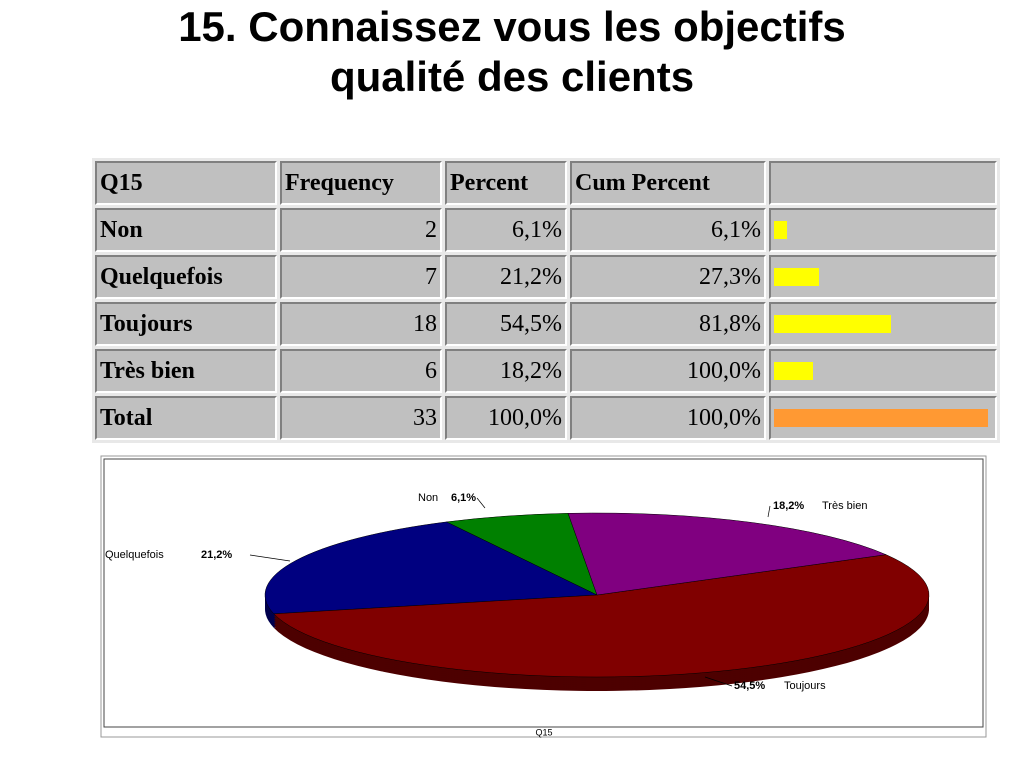 Image resolution: width=1024 pixels, height=768 pixels. What do you see at coordinates (428, 498) in the screenshot?
I see `slice-category-label: Non` at bounding box center [428, 498].